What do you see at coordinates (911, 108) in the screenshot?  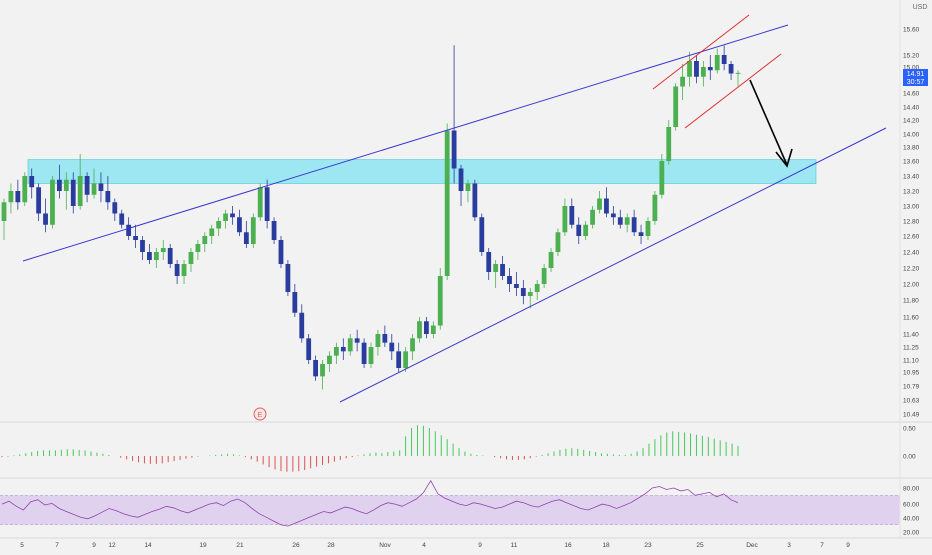 I see `price-tick-label: 14.40` at bounding box center [911, 108].